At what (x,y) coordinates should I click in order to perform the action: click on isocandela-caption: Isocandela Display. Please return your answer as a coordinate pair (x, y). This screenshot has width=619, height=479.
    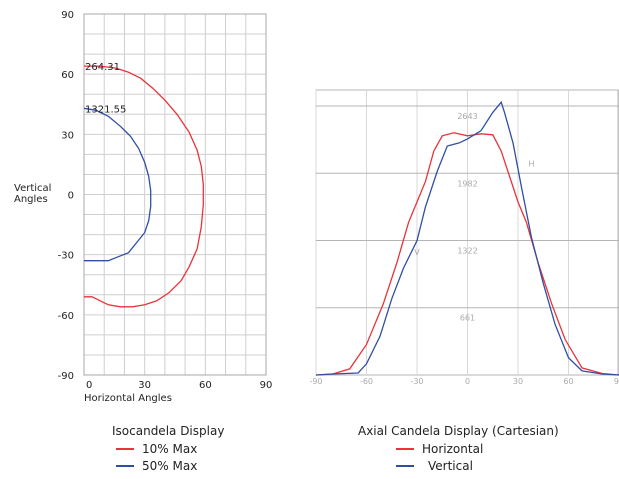
    Looking at the image, I should click on (168, 431).